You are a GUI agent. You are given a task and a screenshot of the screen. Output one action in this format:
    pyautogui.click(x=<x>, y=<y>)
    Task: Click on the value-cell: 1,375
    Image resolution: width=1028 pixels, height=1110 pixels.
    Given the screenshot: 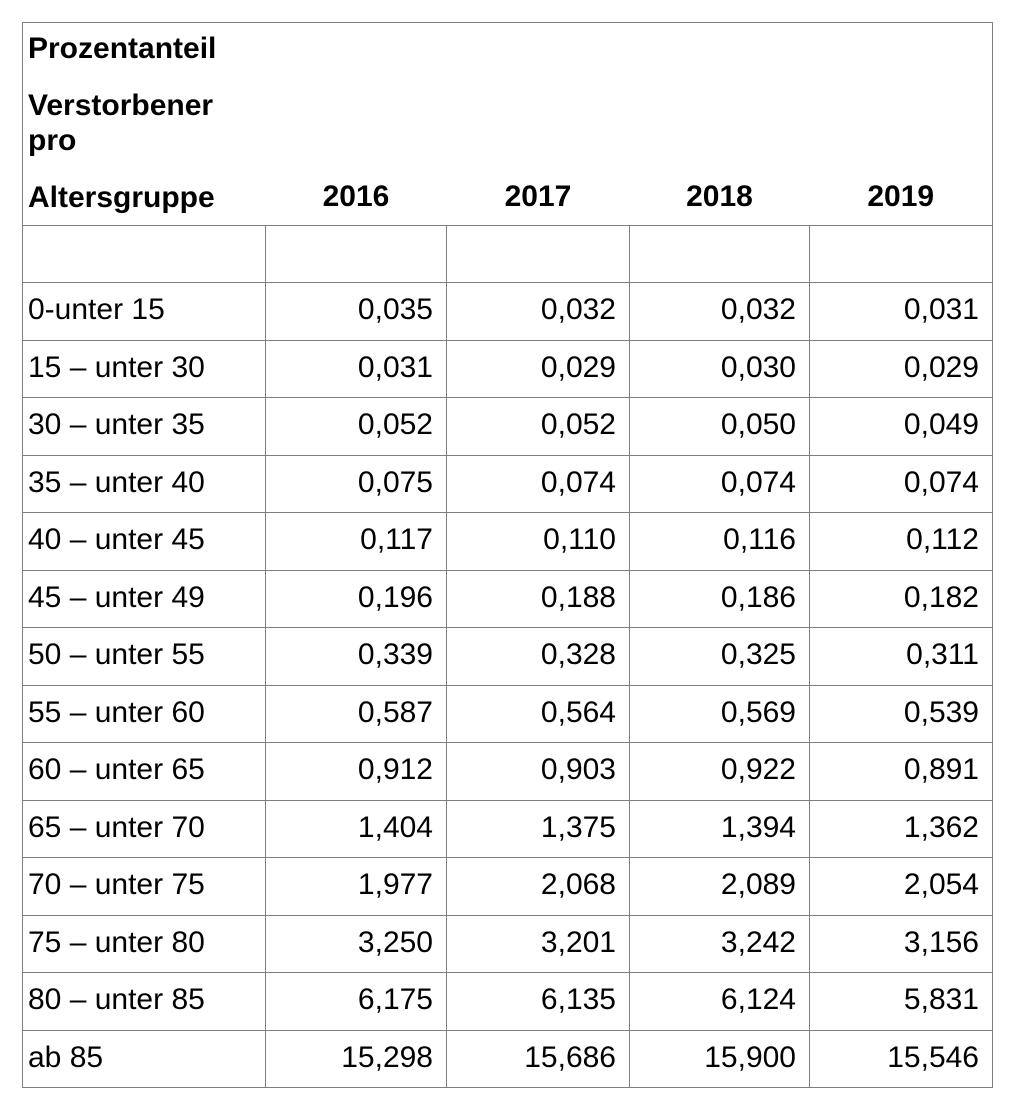 What is the action you would take?
    pyautogui.click(x=538, y=828)
    